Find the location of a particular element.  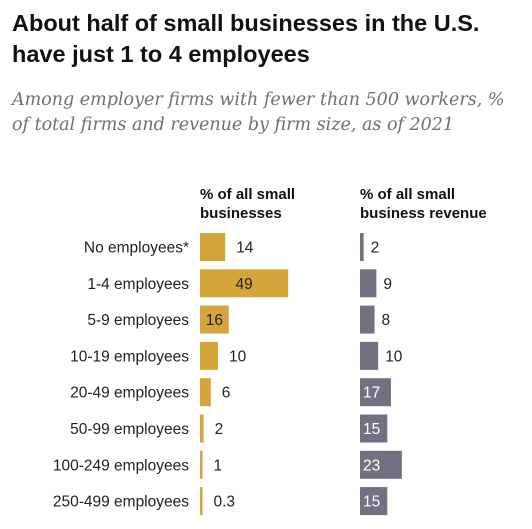

firms-value-label: 14 is located at coordinates (245, 248).